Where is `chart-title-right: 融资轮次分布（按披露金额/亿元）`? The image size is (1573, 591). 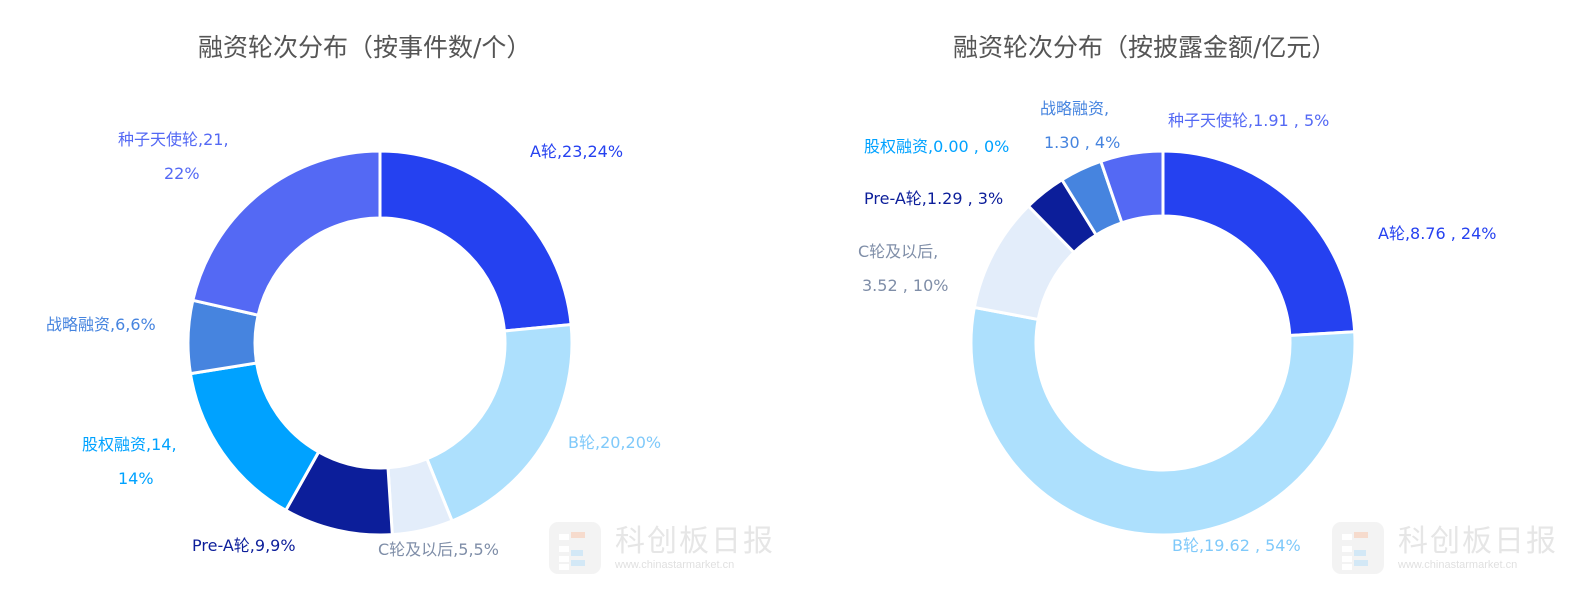
chart-title-right: 融资轮次分布（按披露金额/亿元） is located at coordinates (1145, 47).